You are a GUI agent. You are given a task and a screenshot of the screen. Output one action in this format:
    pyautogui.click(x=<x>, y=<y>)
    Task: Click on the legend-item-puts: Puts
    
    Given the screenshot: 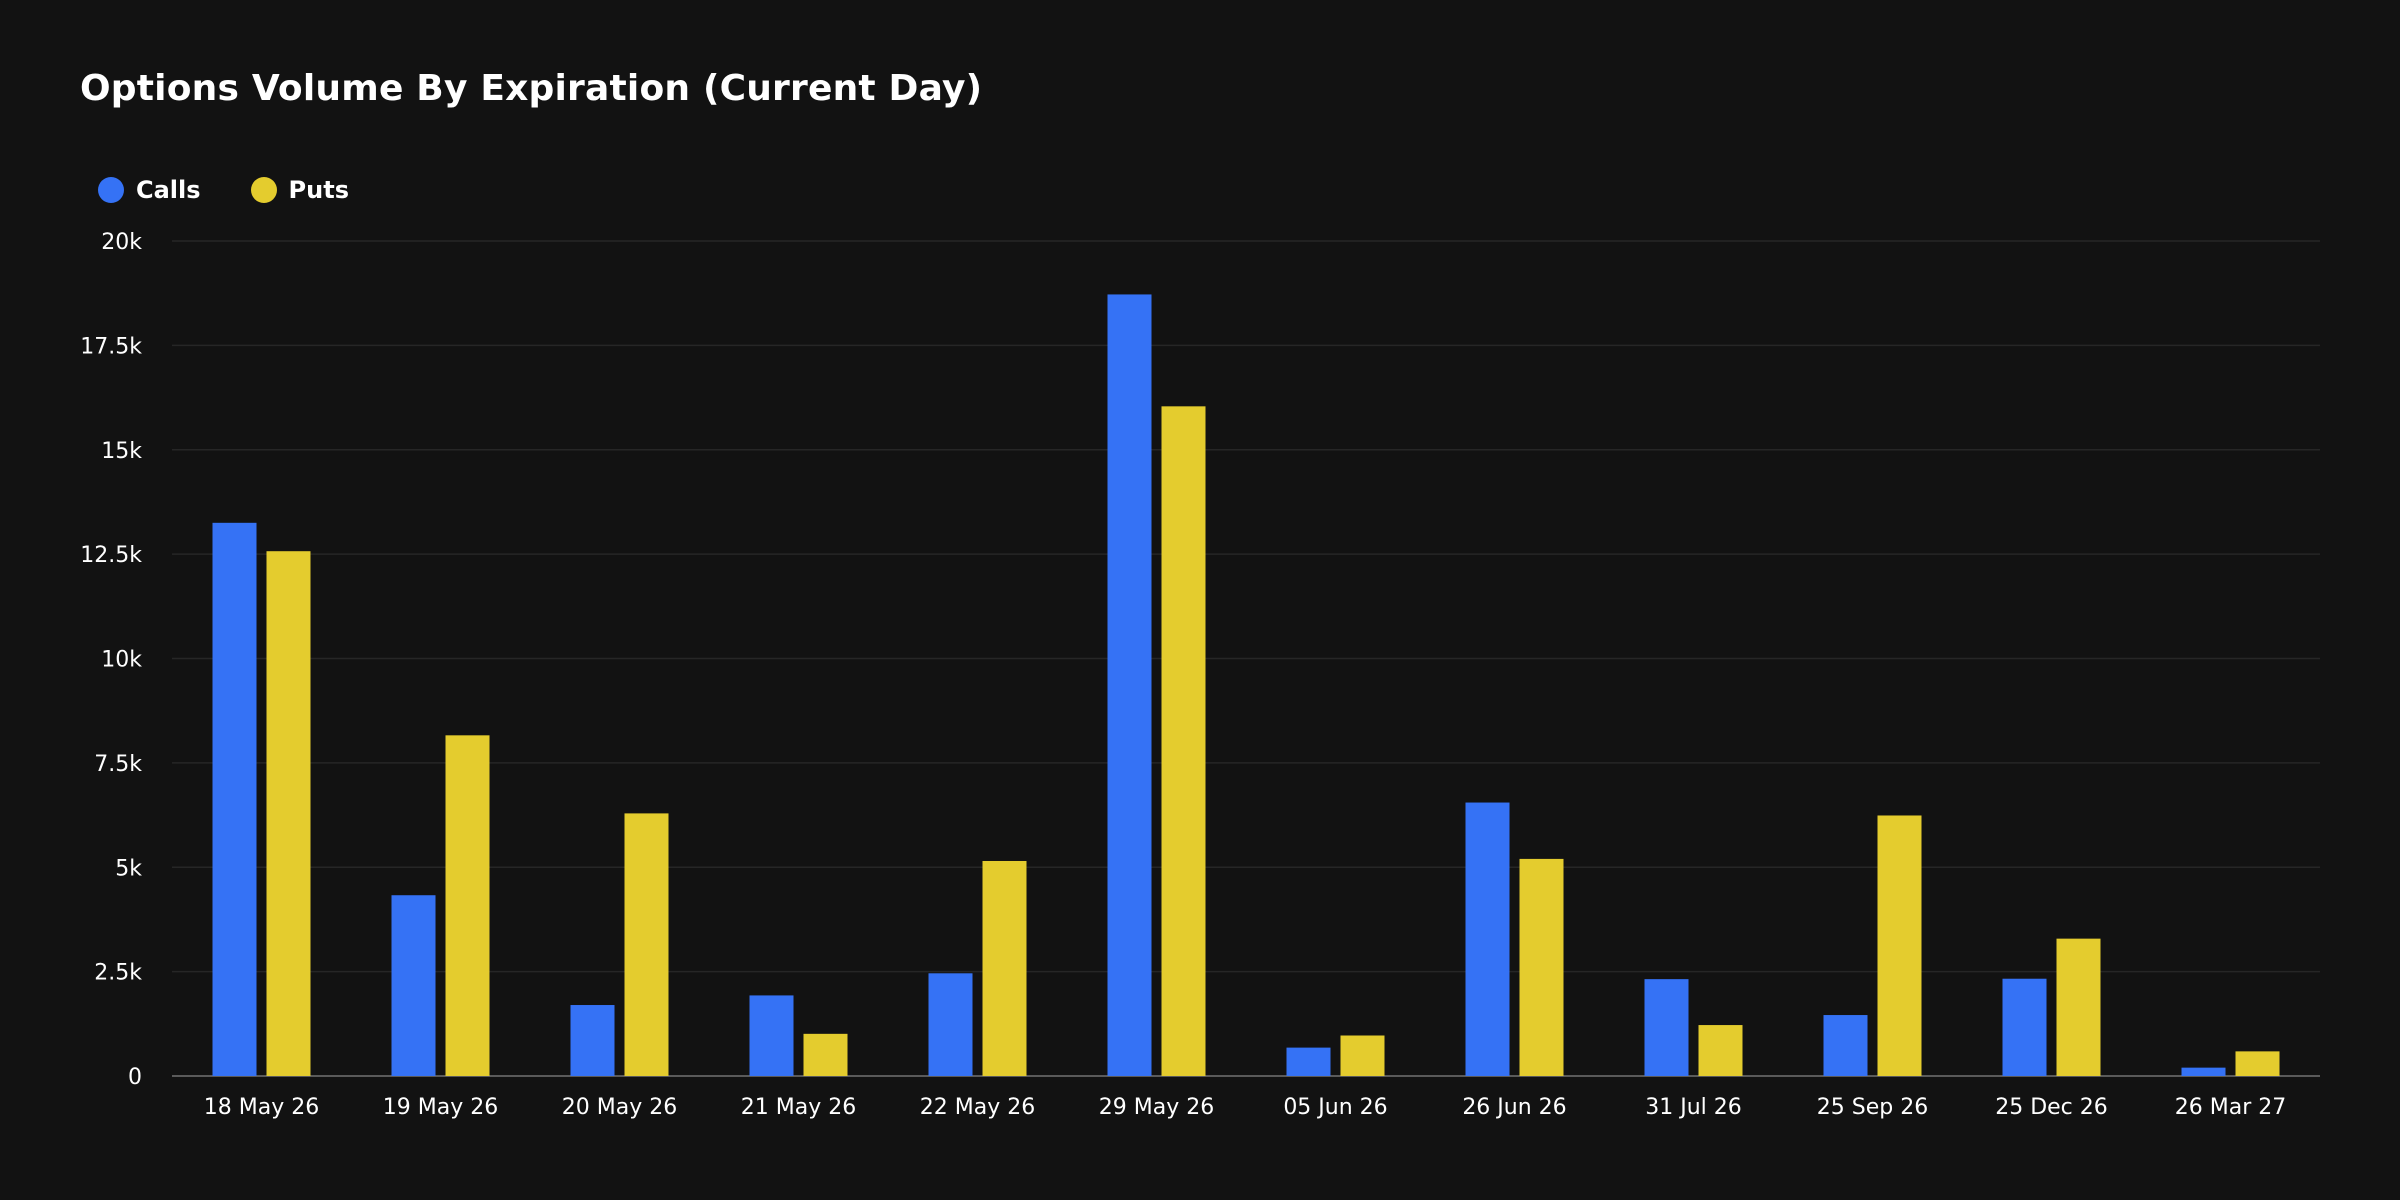 What is the action you would take?
    pyautogui.click(x=299, y=190)
    